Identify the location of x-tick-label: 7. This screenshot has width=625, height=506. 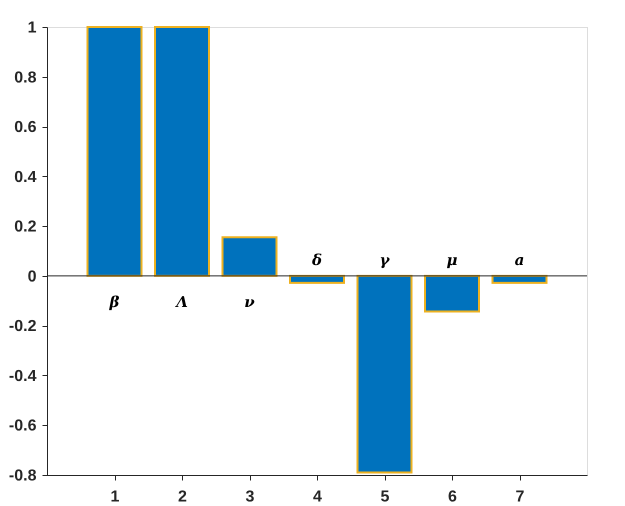
(520, 497).